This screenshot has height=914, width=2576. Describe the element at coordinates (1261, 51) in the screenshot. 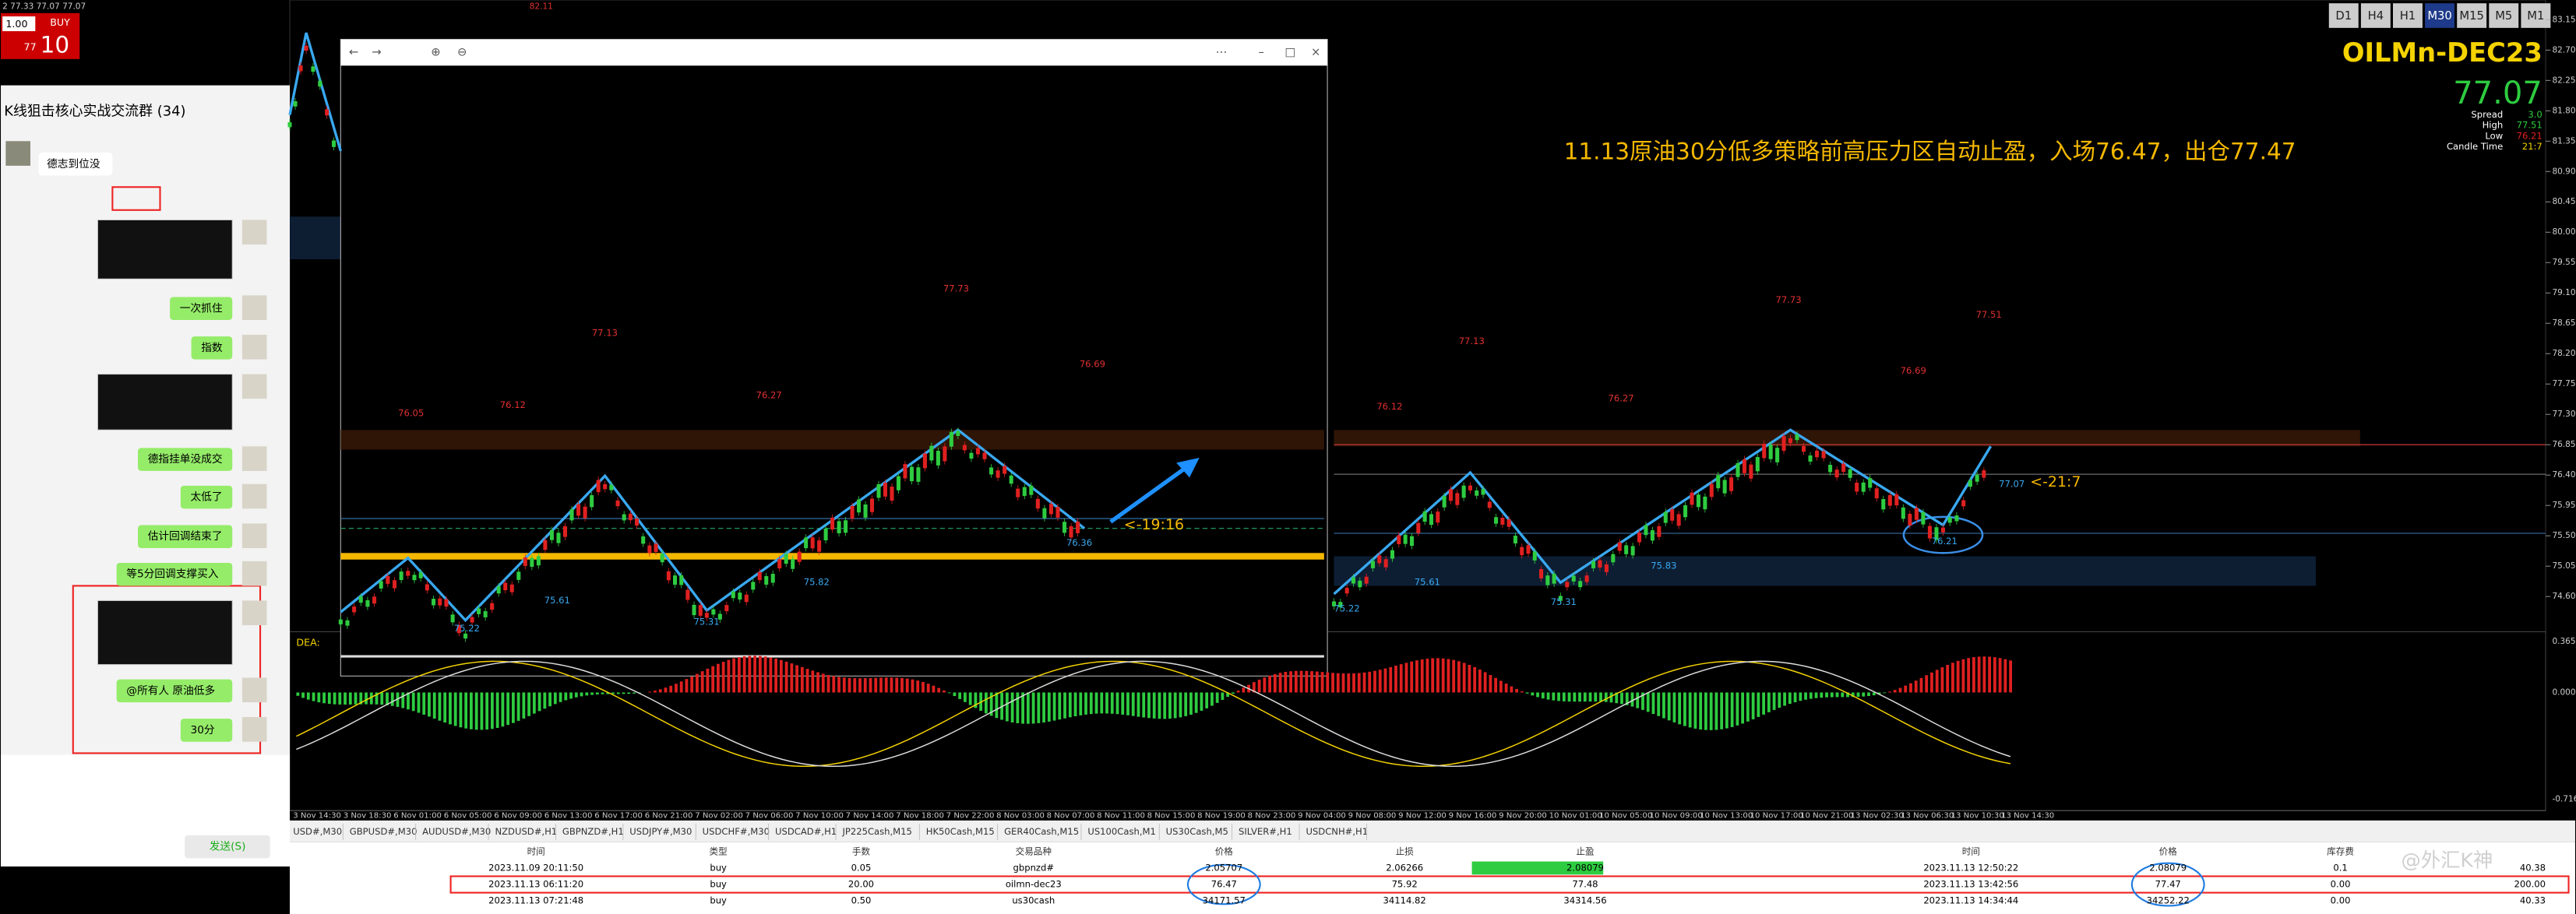

I see `minimize-icon: –` at that location.